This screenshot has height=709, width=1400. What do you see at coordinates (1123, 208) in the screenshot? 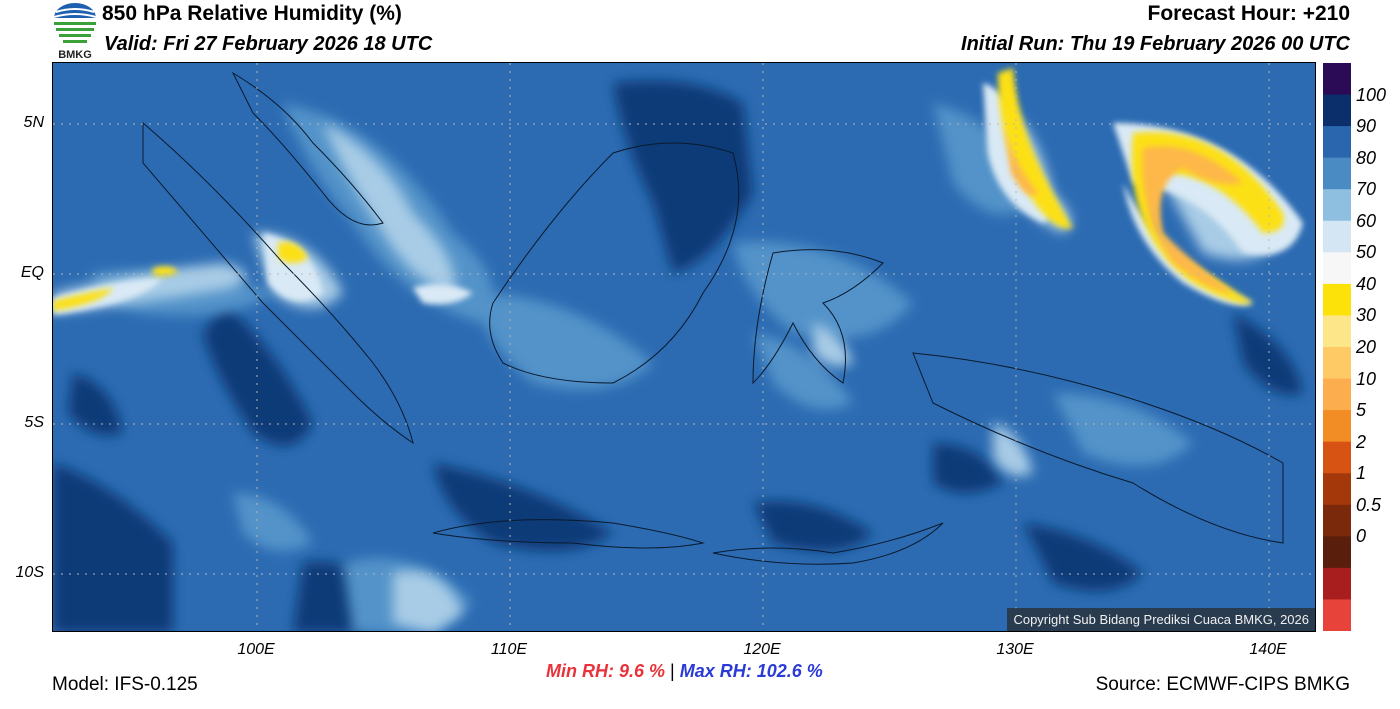
I see `dry-orange-regions` at bounding box center [1123, 208].